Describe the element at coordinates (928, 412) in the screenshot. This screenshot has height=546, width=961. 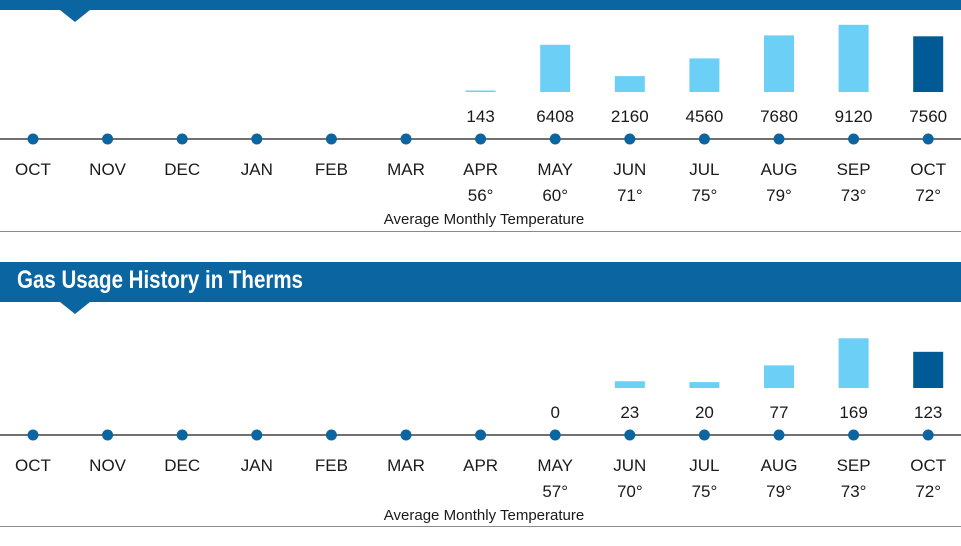
I see `value-label: 123` at that location.